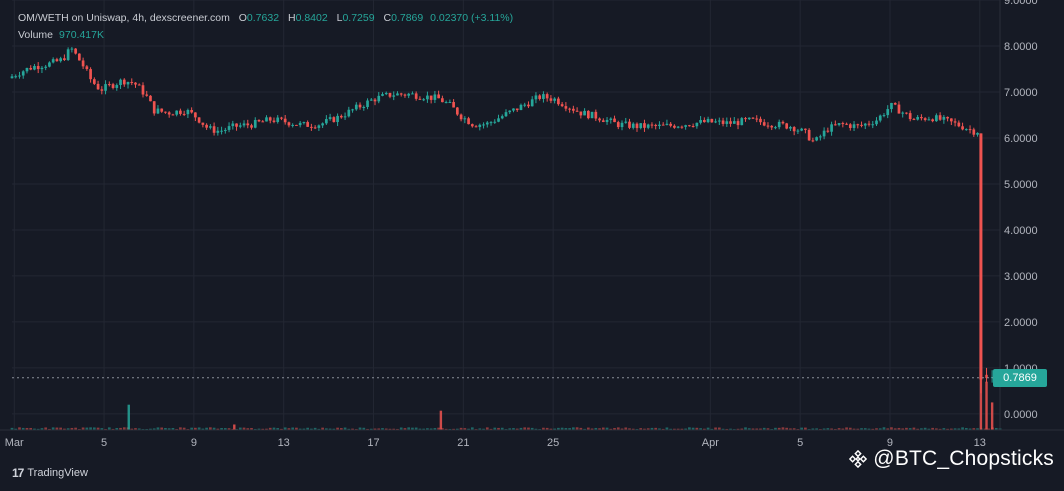 This screenshot has width=1064, height=491. What do you see at coordinates (1021, 185) in the screenshot?
I see `y-tick-label: 5.0000` at bounding box center [1021, 185].